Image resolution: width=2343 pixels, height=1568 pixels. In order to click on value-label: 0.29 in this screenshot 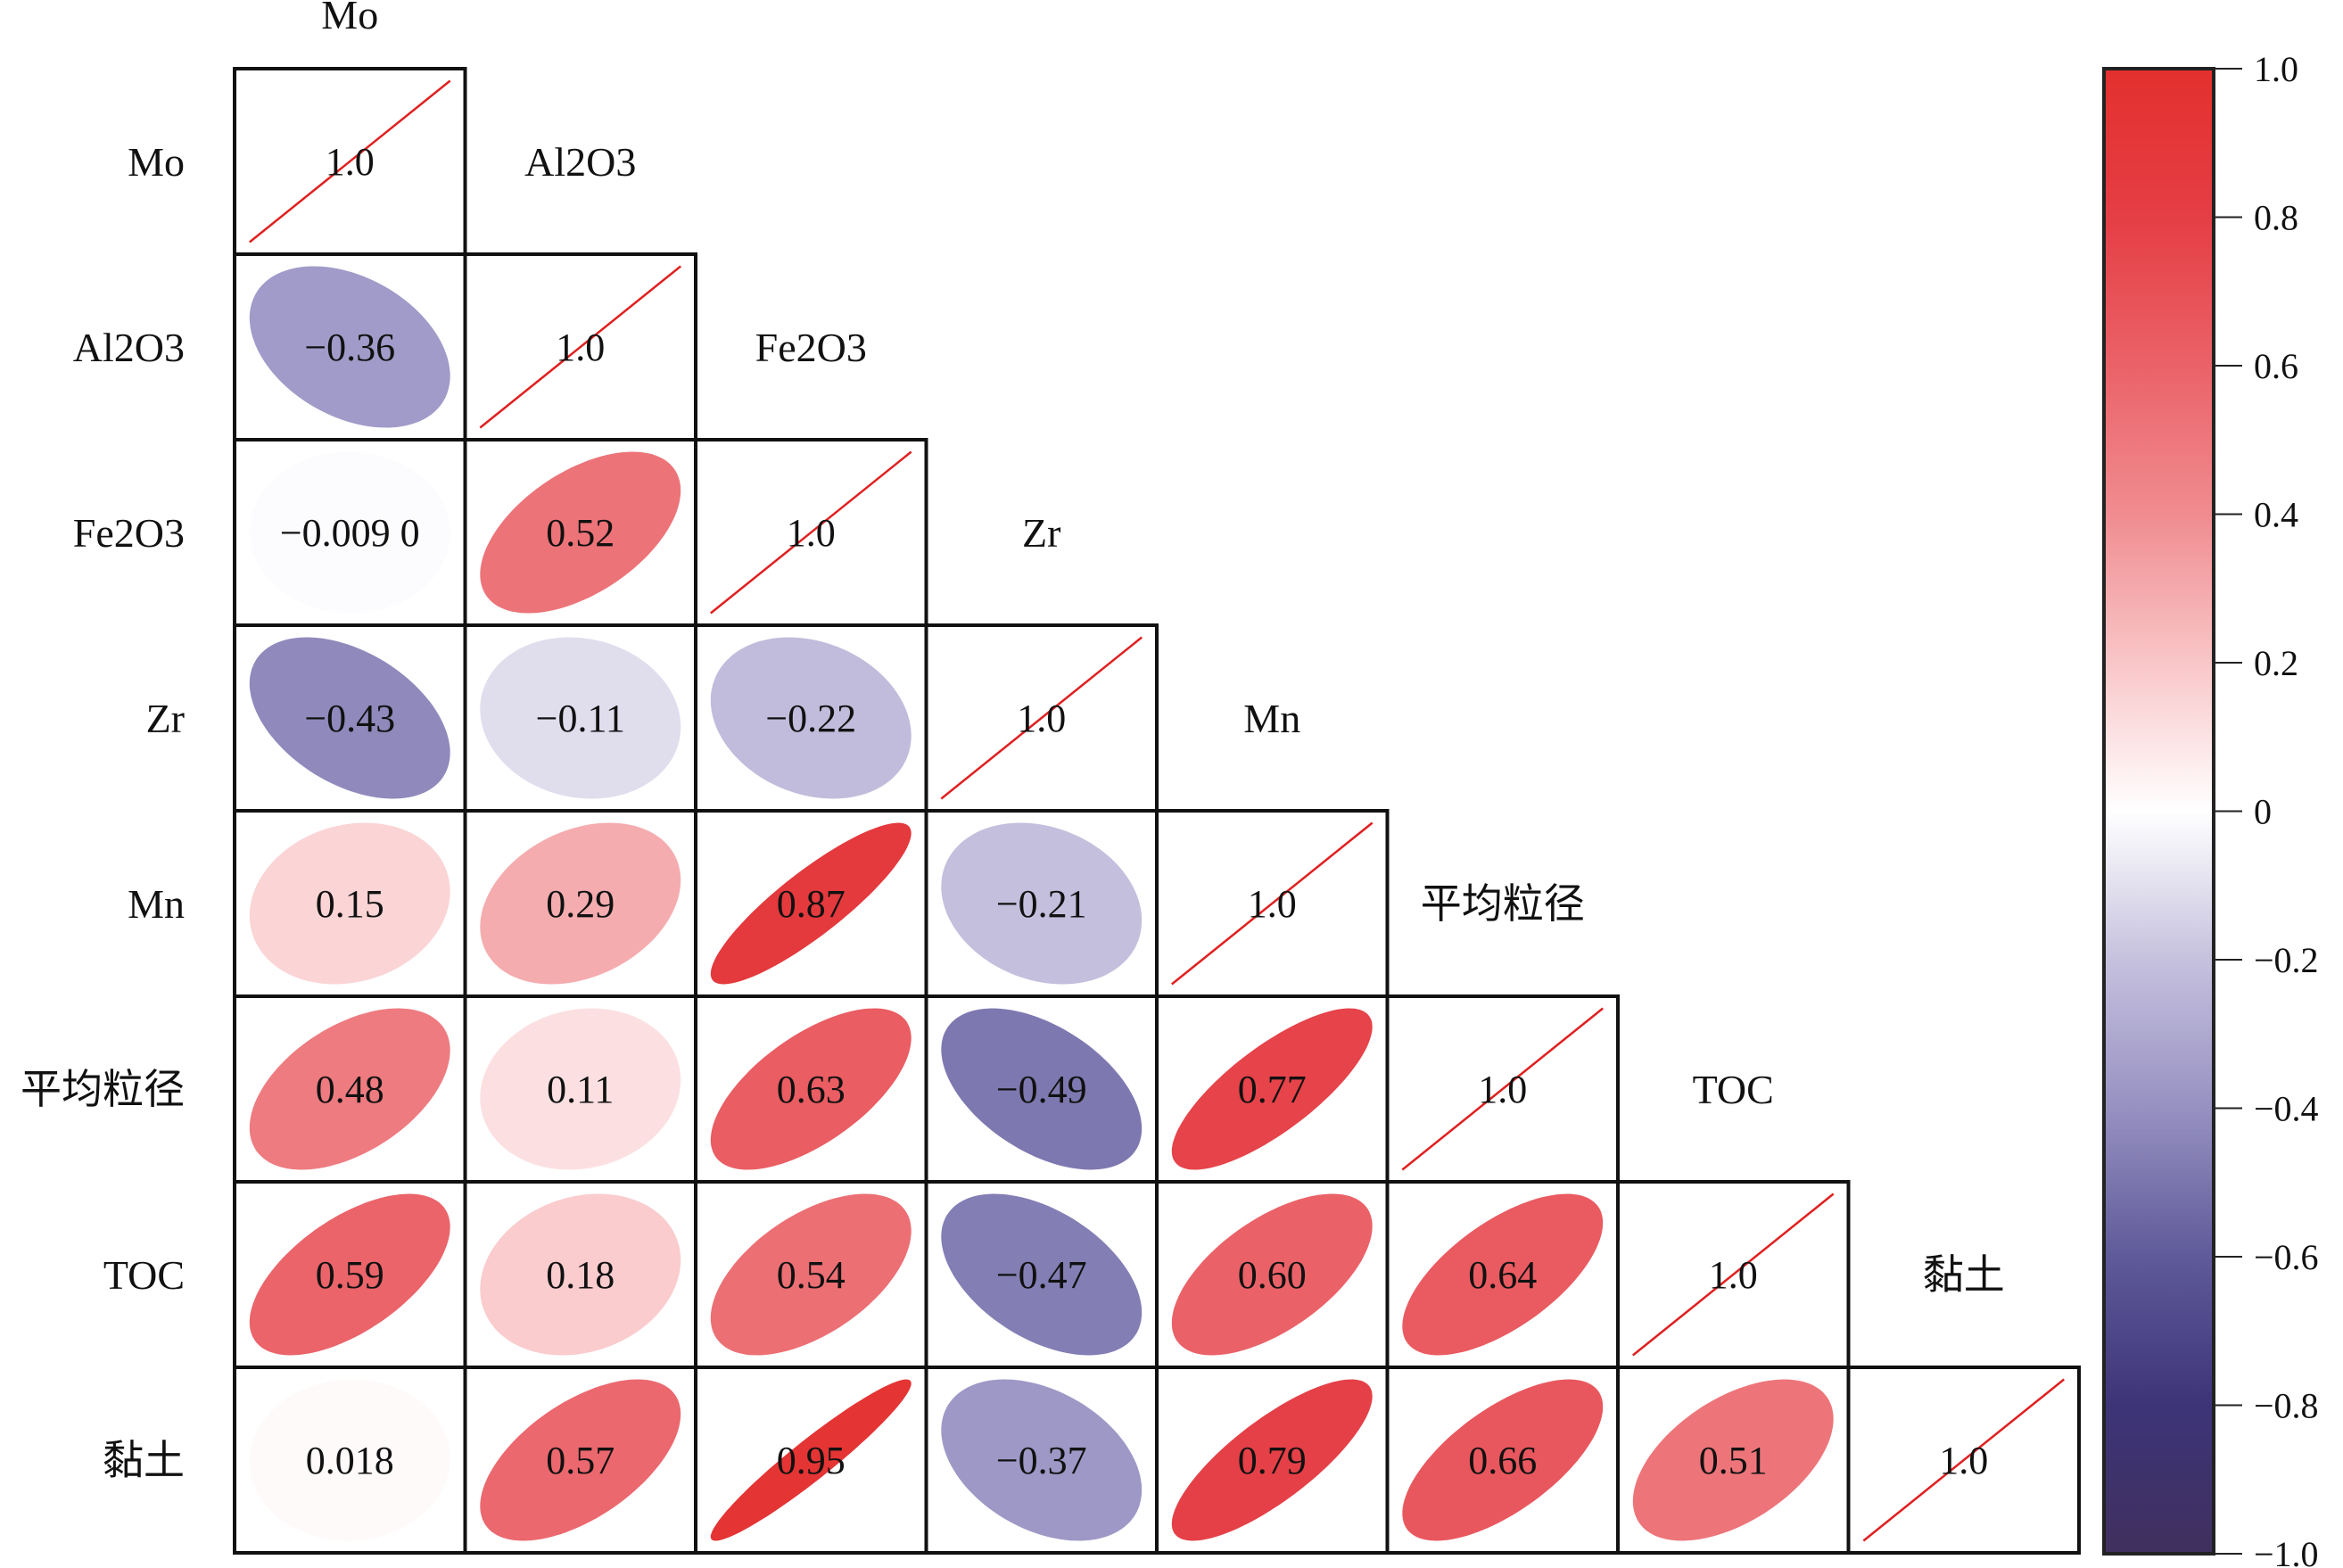, I will do `click(580, 904)`.